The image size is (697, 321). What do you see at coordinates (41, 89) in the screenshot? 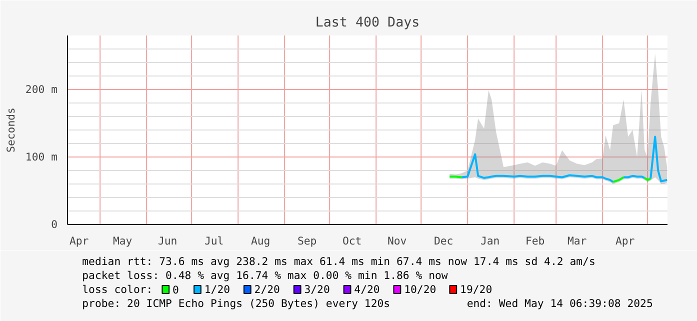
I see `y-tick-label: 200 m` at bounding box center [41, 89].